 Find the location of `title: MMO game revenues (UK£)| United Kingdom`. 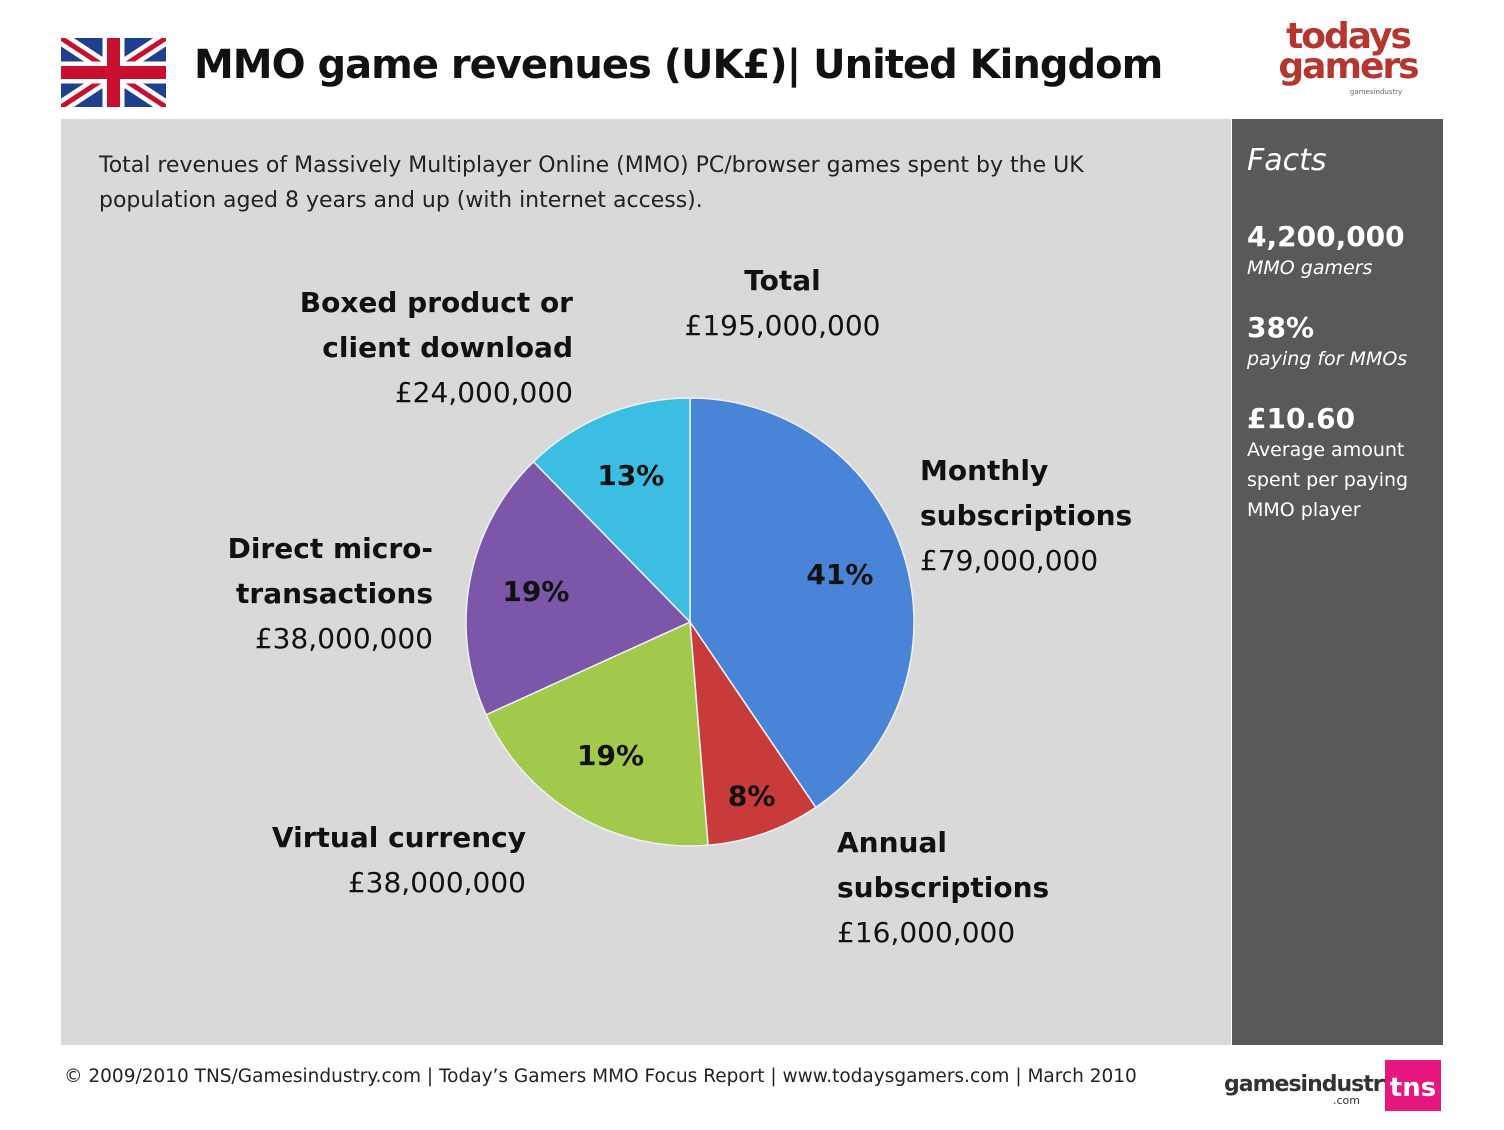

title: MMO game revenues (UK£)| United Kingdom is located at coordinates (678, 65).